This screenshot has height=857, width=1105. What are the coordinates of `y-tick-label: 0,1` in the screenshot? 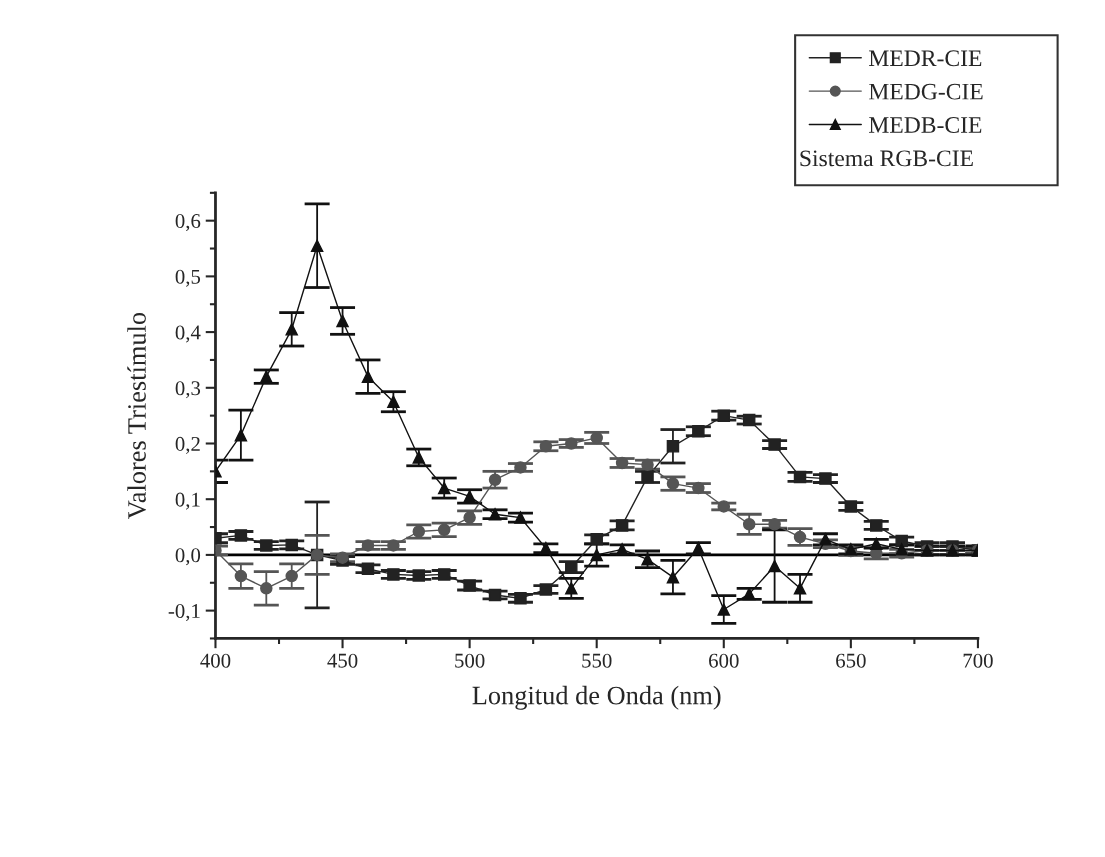 It's located at (187, 501).